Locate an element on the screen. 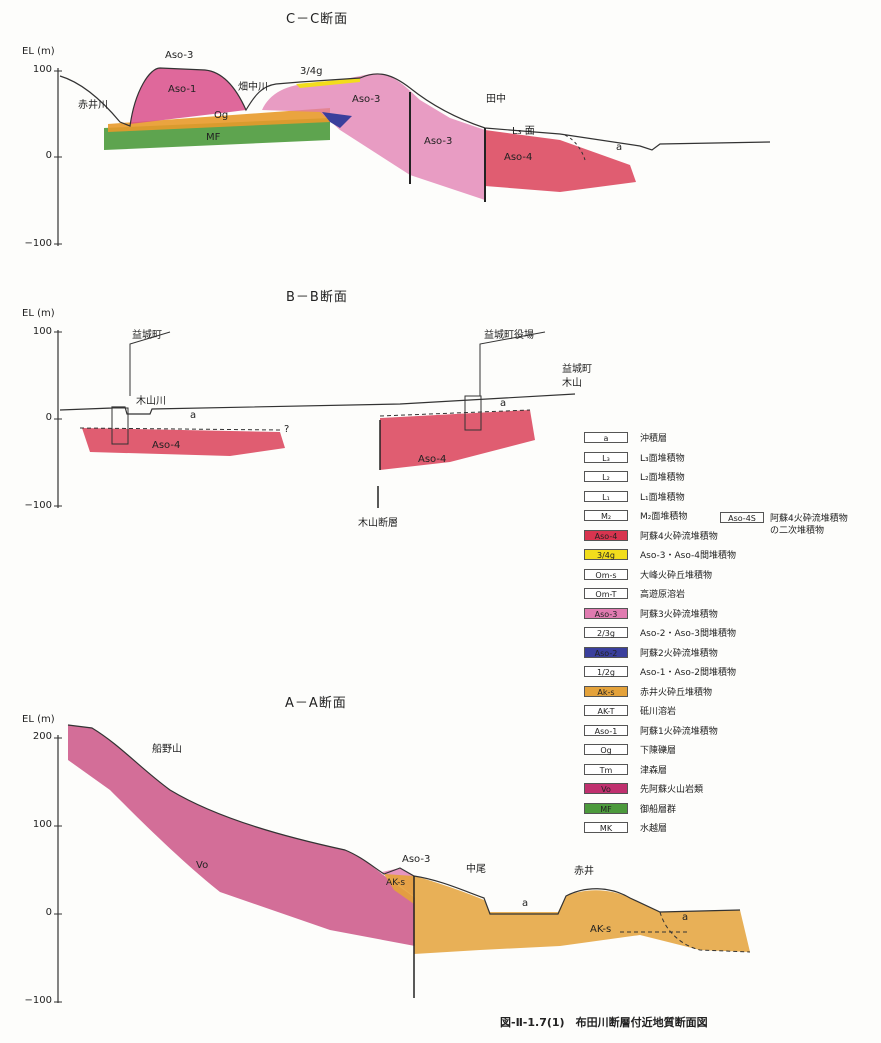 The image size is (881, 1043). bb-label-question: ? is located at coordinates (287, 429).